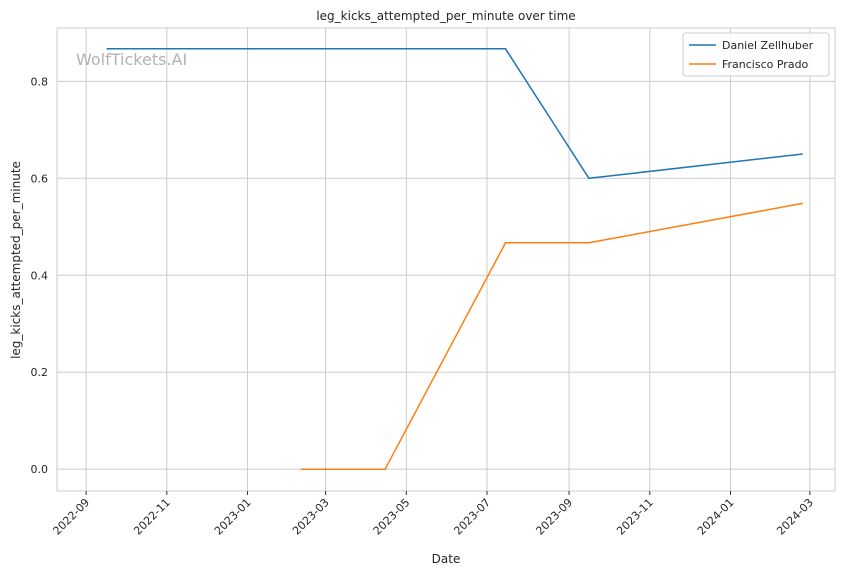  Describe the element at coordinates (40, 81) in the screenshot. I see `y-tick-label: 0.8` at that location.